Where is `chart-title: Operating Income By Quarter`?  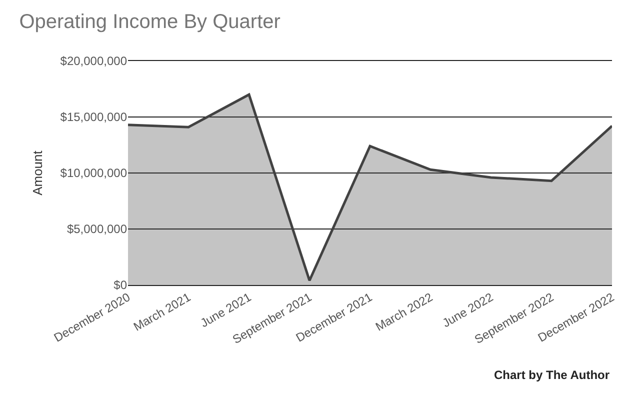
chart-title: Operating Income By Quarter is located at coordinates (150, 21).